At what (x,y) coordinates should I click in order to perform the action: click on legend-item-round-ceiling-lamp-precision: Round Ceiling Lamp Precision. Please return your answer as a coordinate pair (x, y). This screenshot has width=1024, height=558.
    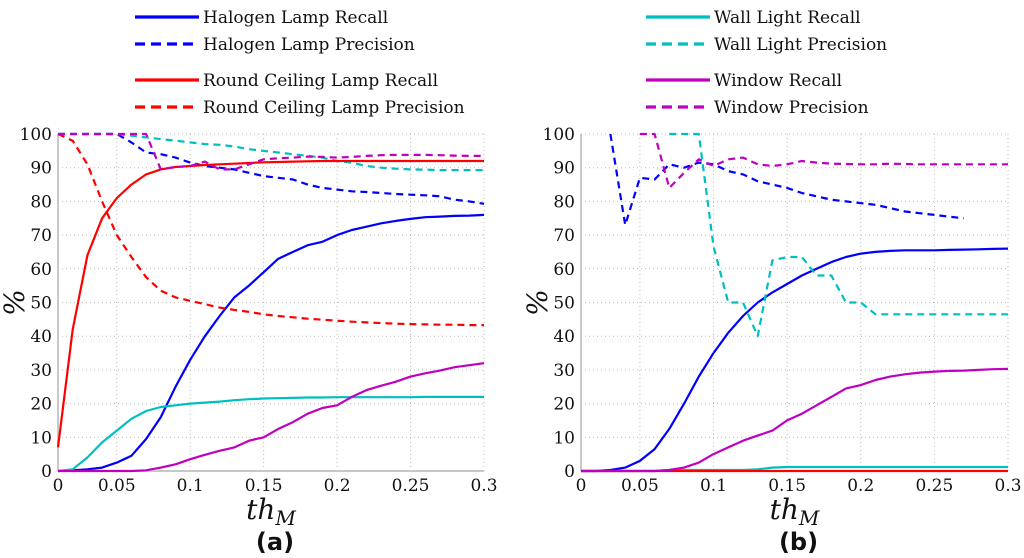
    Looking at the image, I should click on (300, 108).